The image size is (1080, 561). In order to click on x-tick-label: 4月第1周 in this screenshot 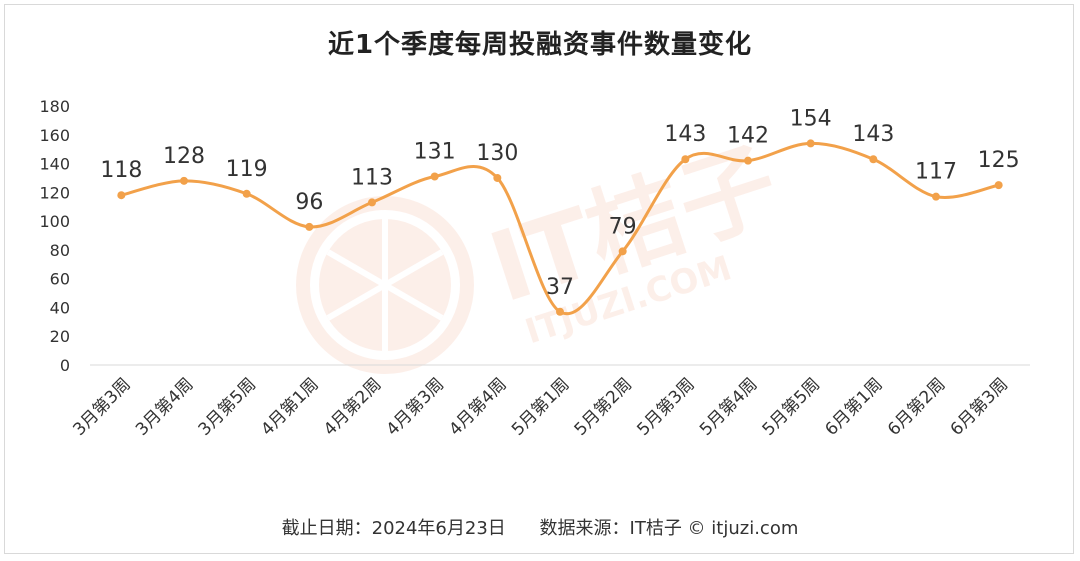, I will do `click(290, 407)`.